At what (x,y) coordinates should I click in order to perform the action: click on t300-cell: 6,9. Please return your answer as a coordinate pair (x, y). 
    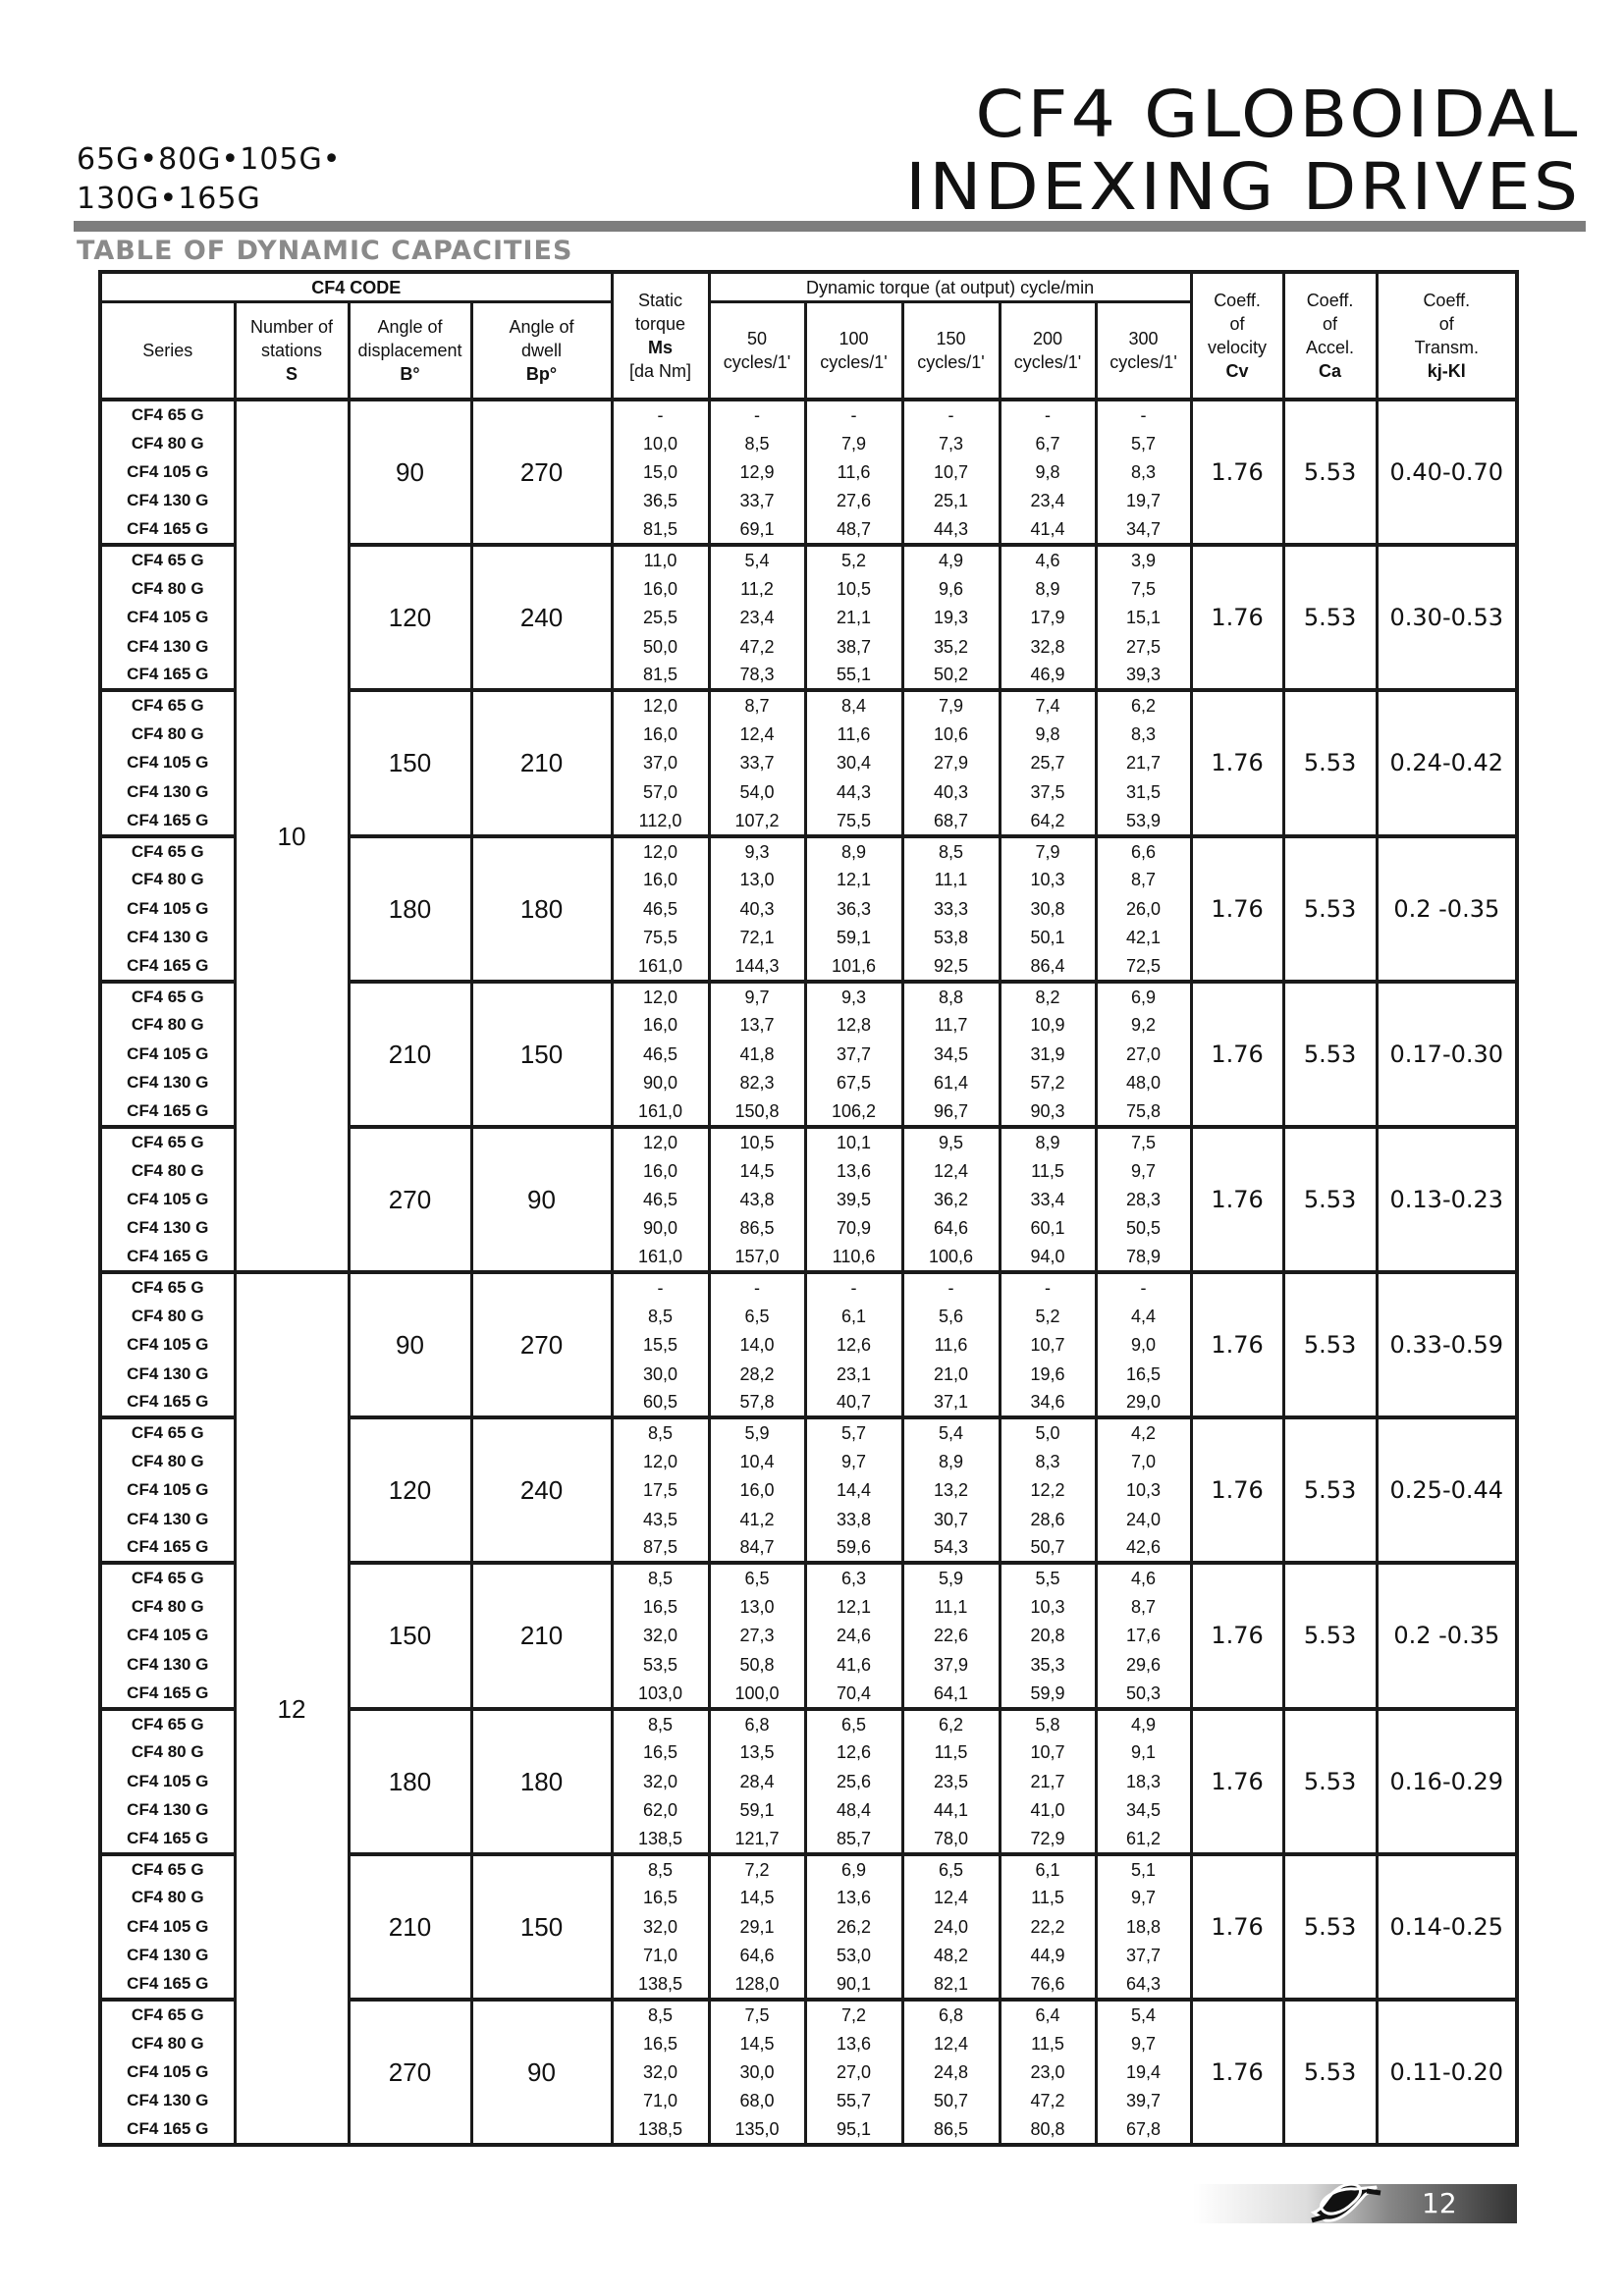
    Looking at the image, I should click on (1143, 995).